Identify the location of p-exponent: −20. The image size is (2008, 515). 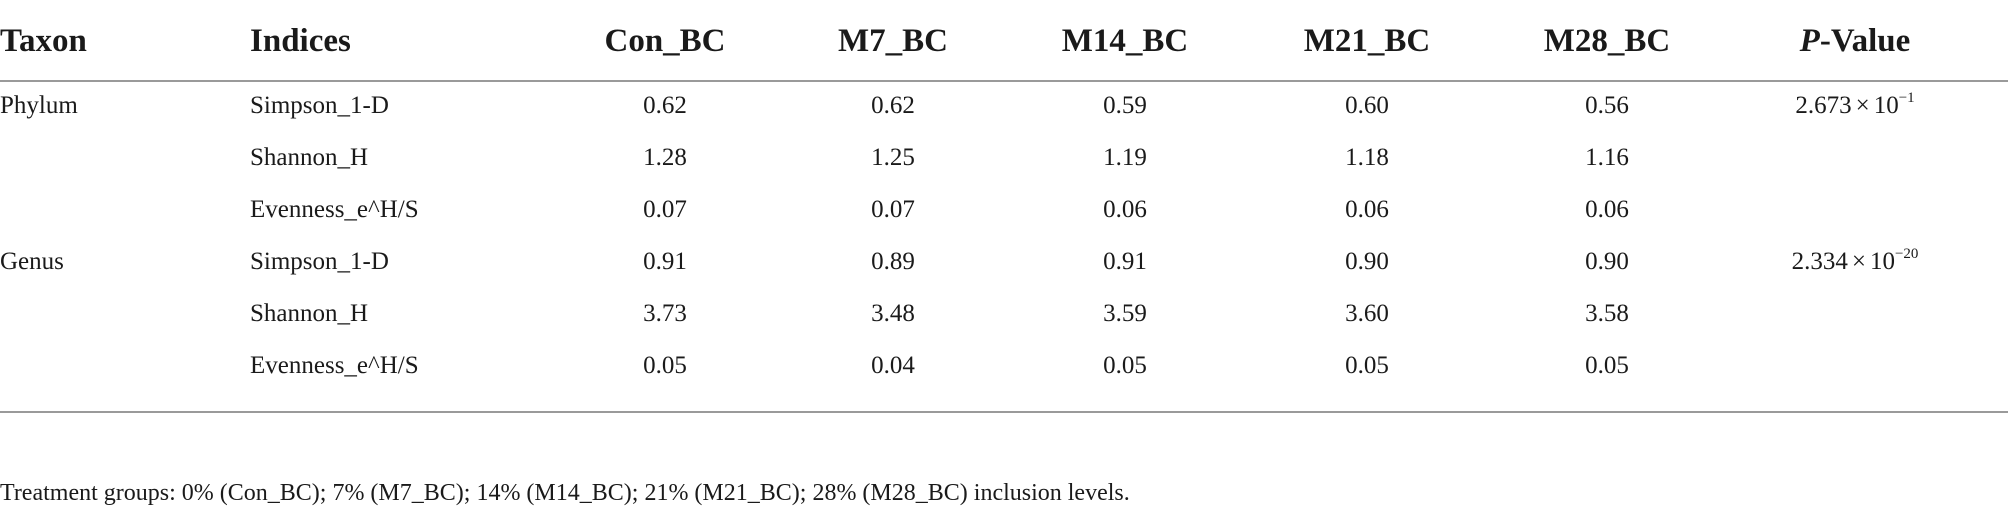
(1906, 254).